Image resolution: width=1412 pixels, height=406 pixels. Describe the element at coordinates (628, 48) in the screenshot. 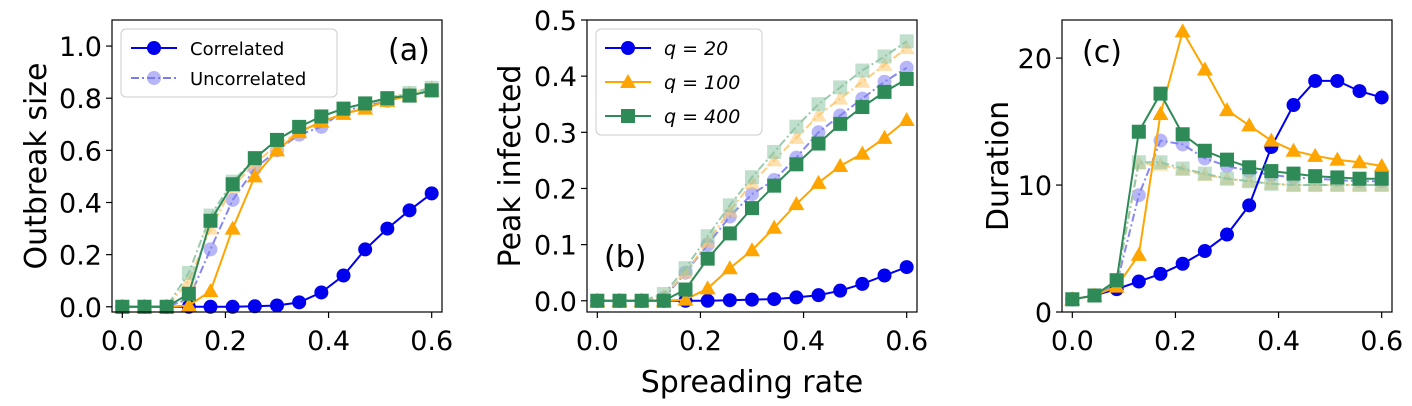

I see `legend-marker-q20` at that location.